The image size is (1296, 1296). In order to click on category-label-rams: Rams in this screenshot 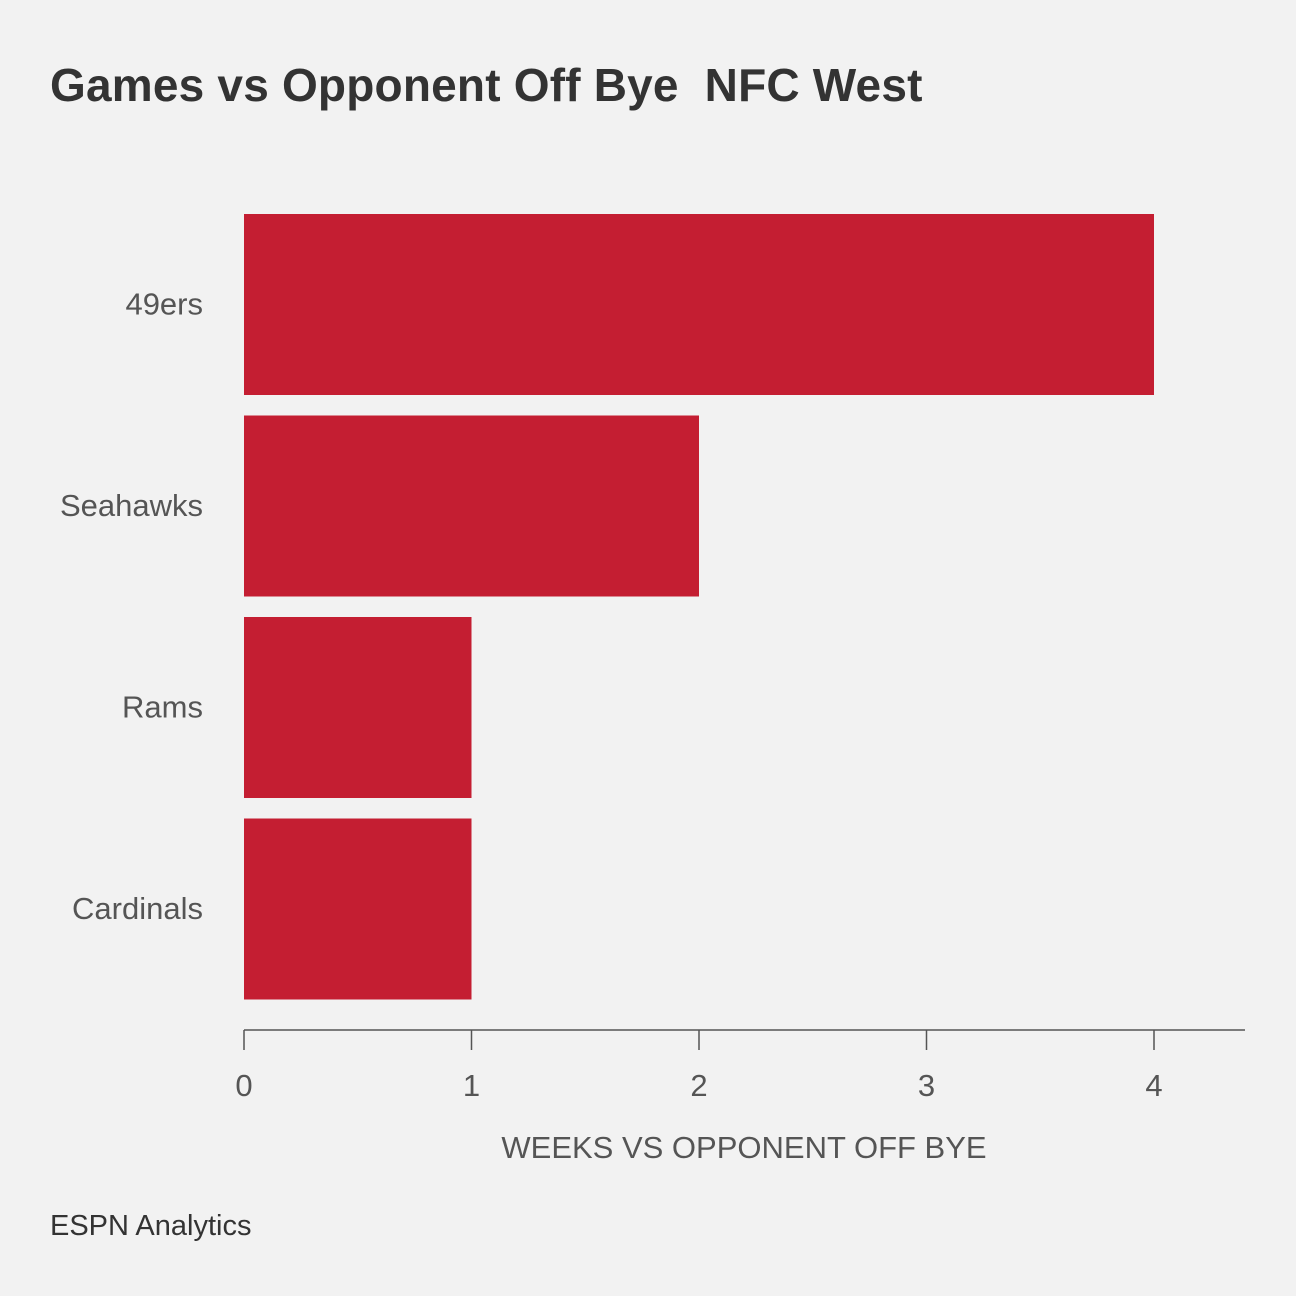, I will do `click(162, 707)`.